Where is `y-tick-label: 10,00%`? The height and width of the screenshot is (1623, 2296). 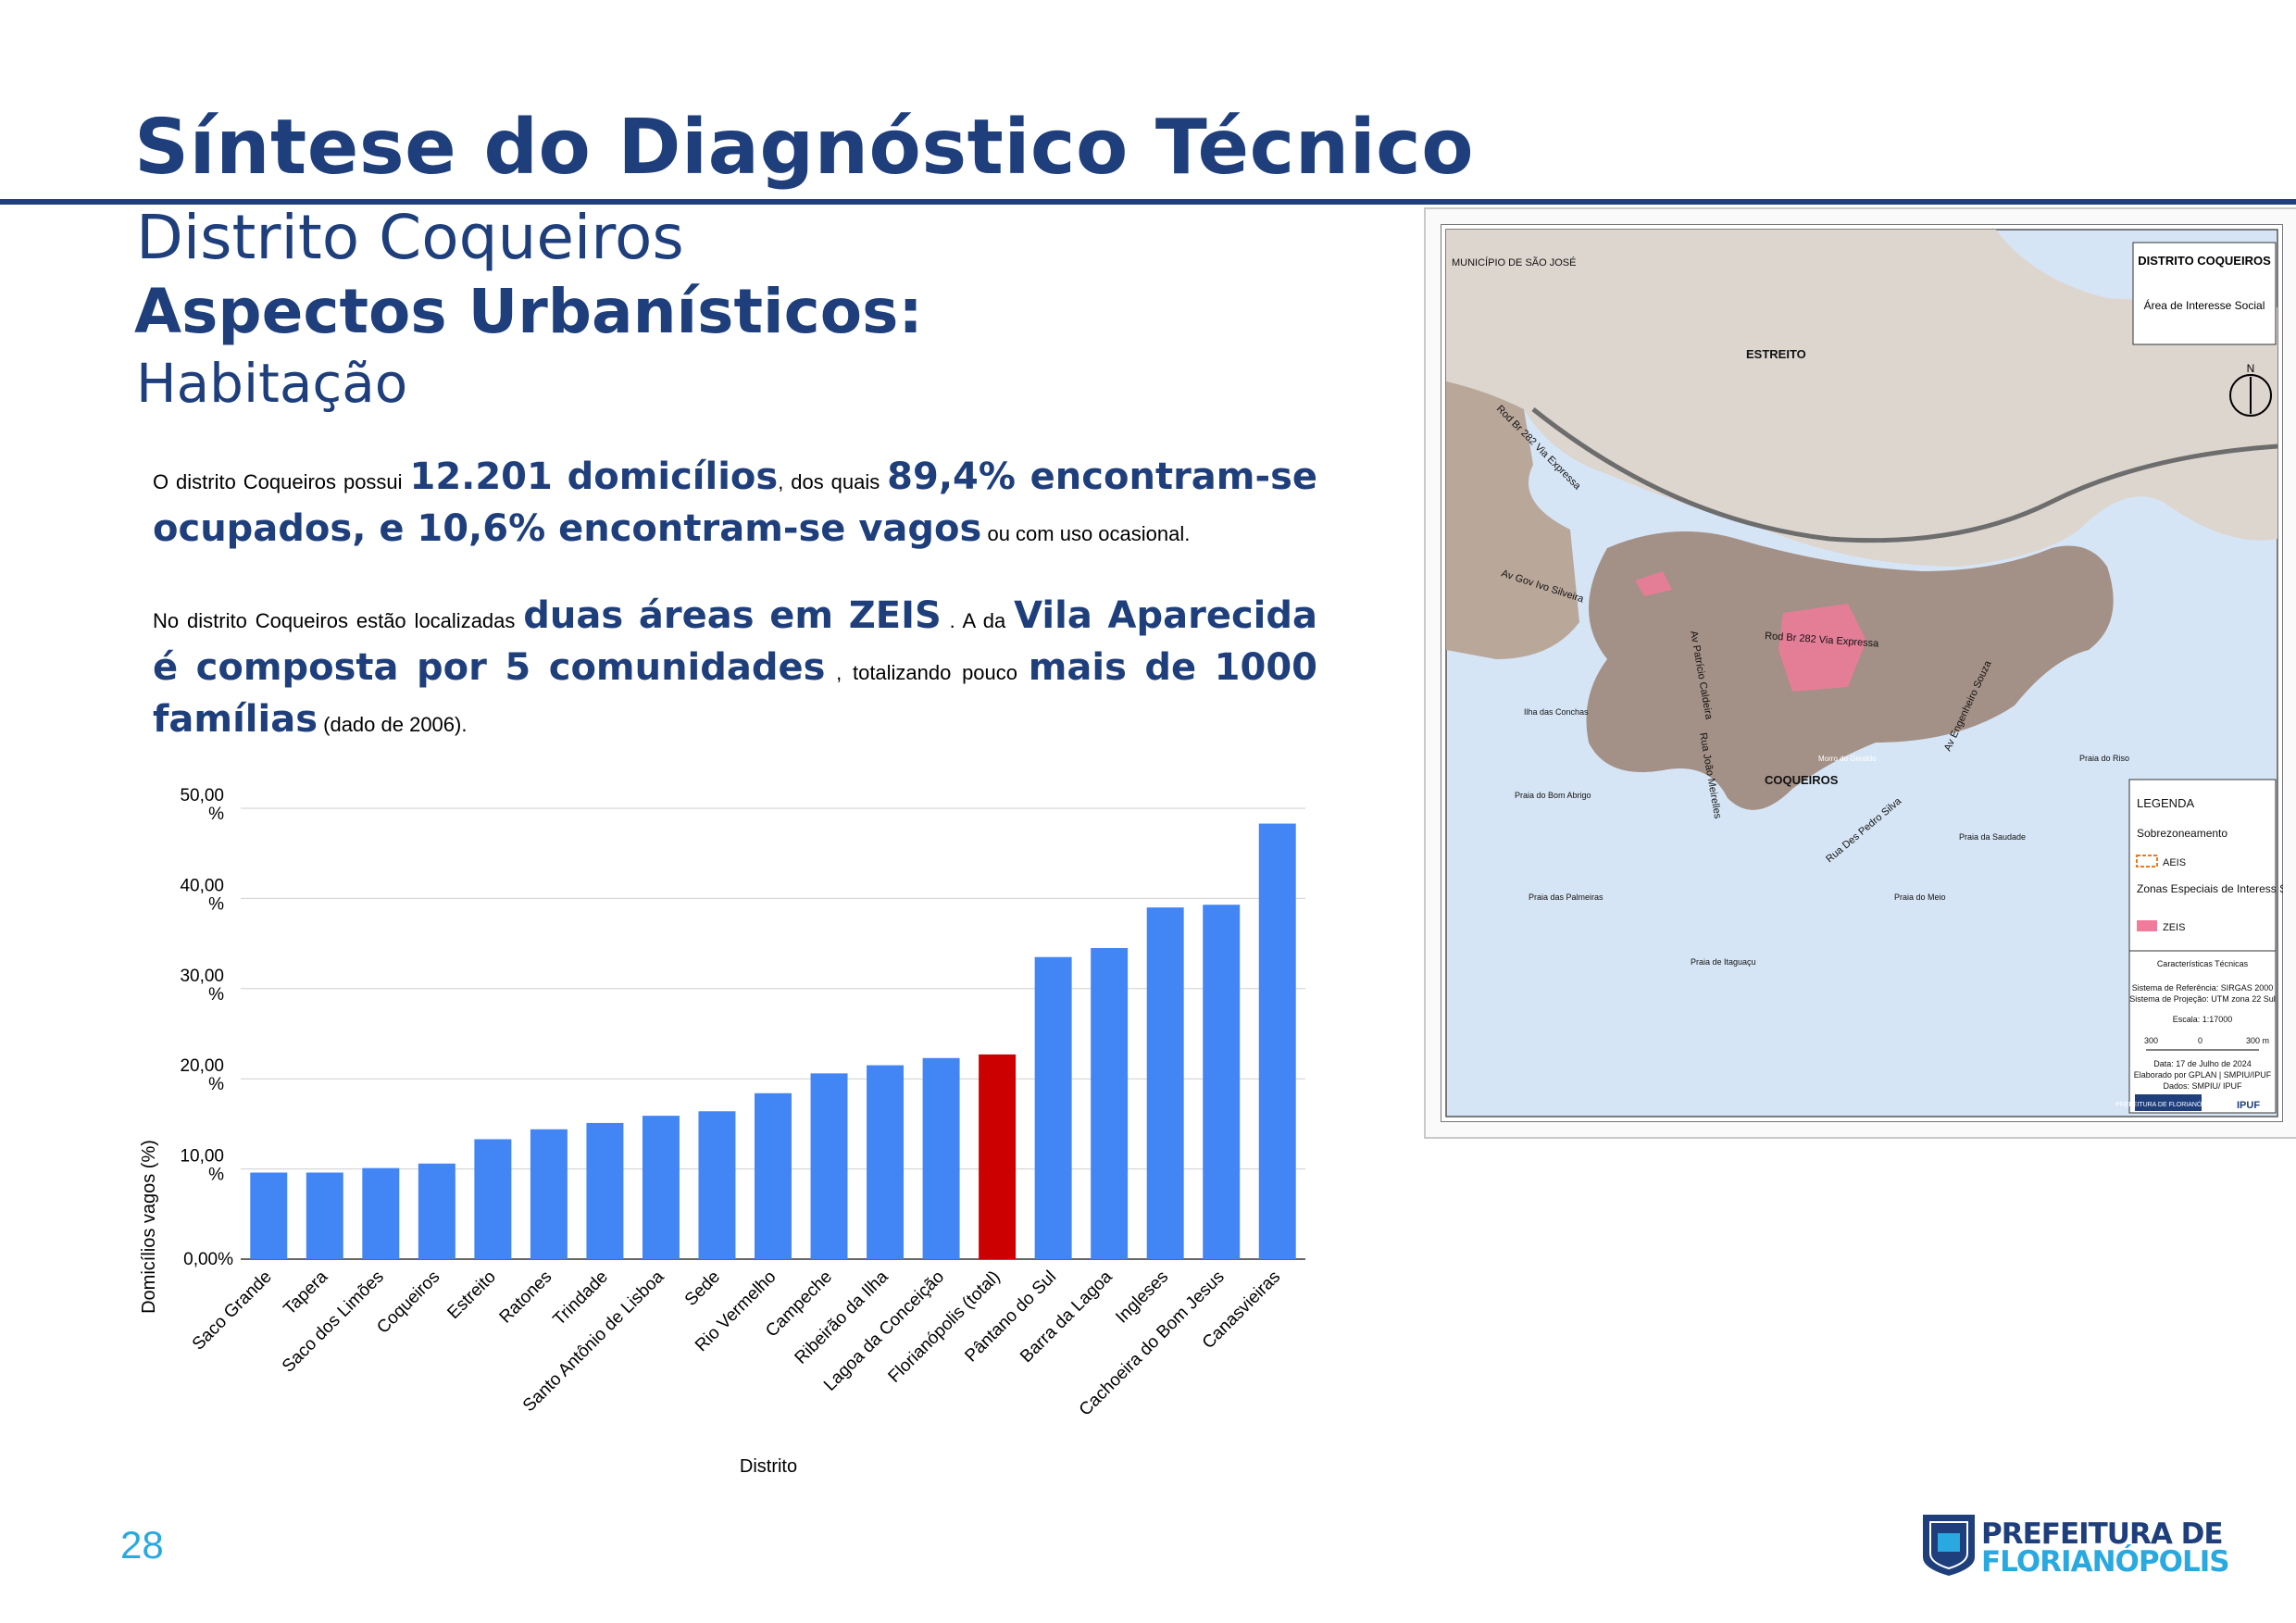 y-tick-label: 10,00% is located at coordinates (202, 1166).